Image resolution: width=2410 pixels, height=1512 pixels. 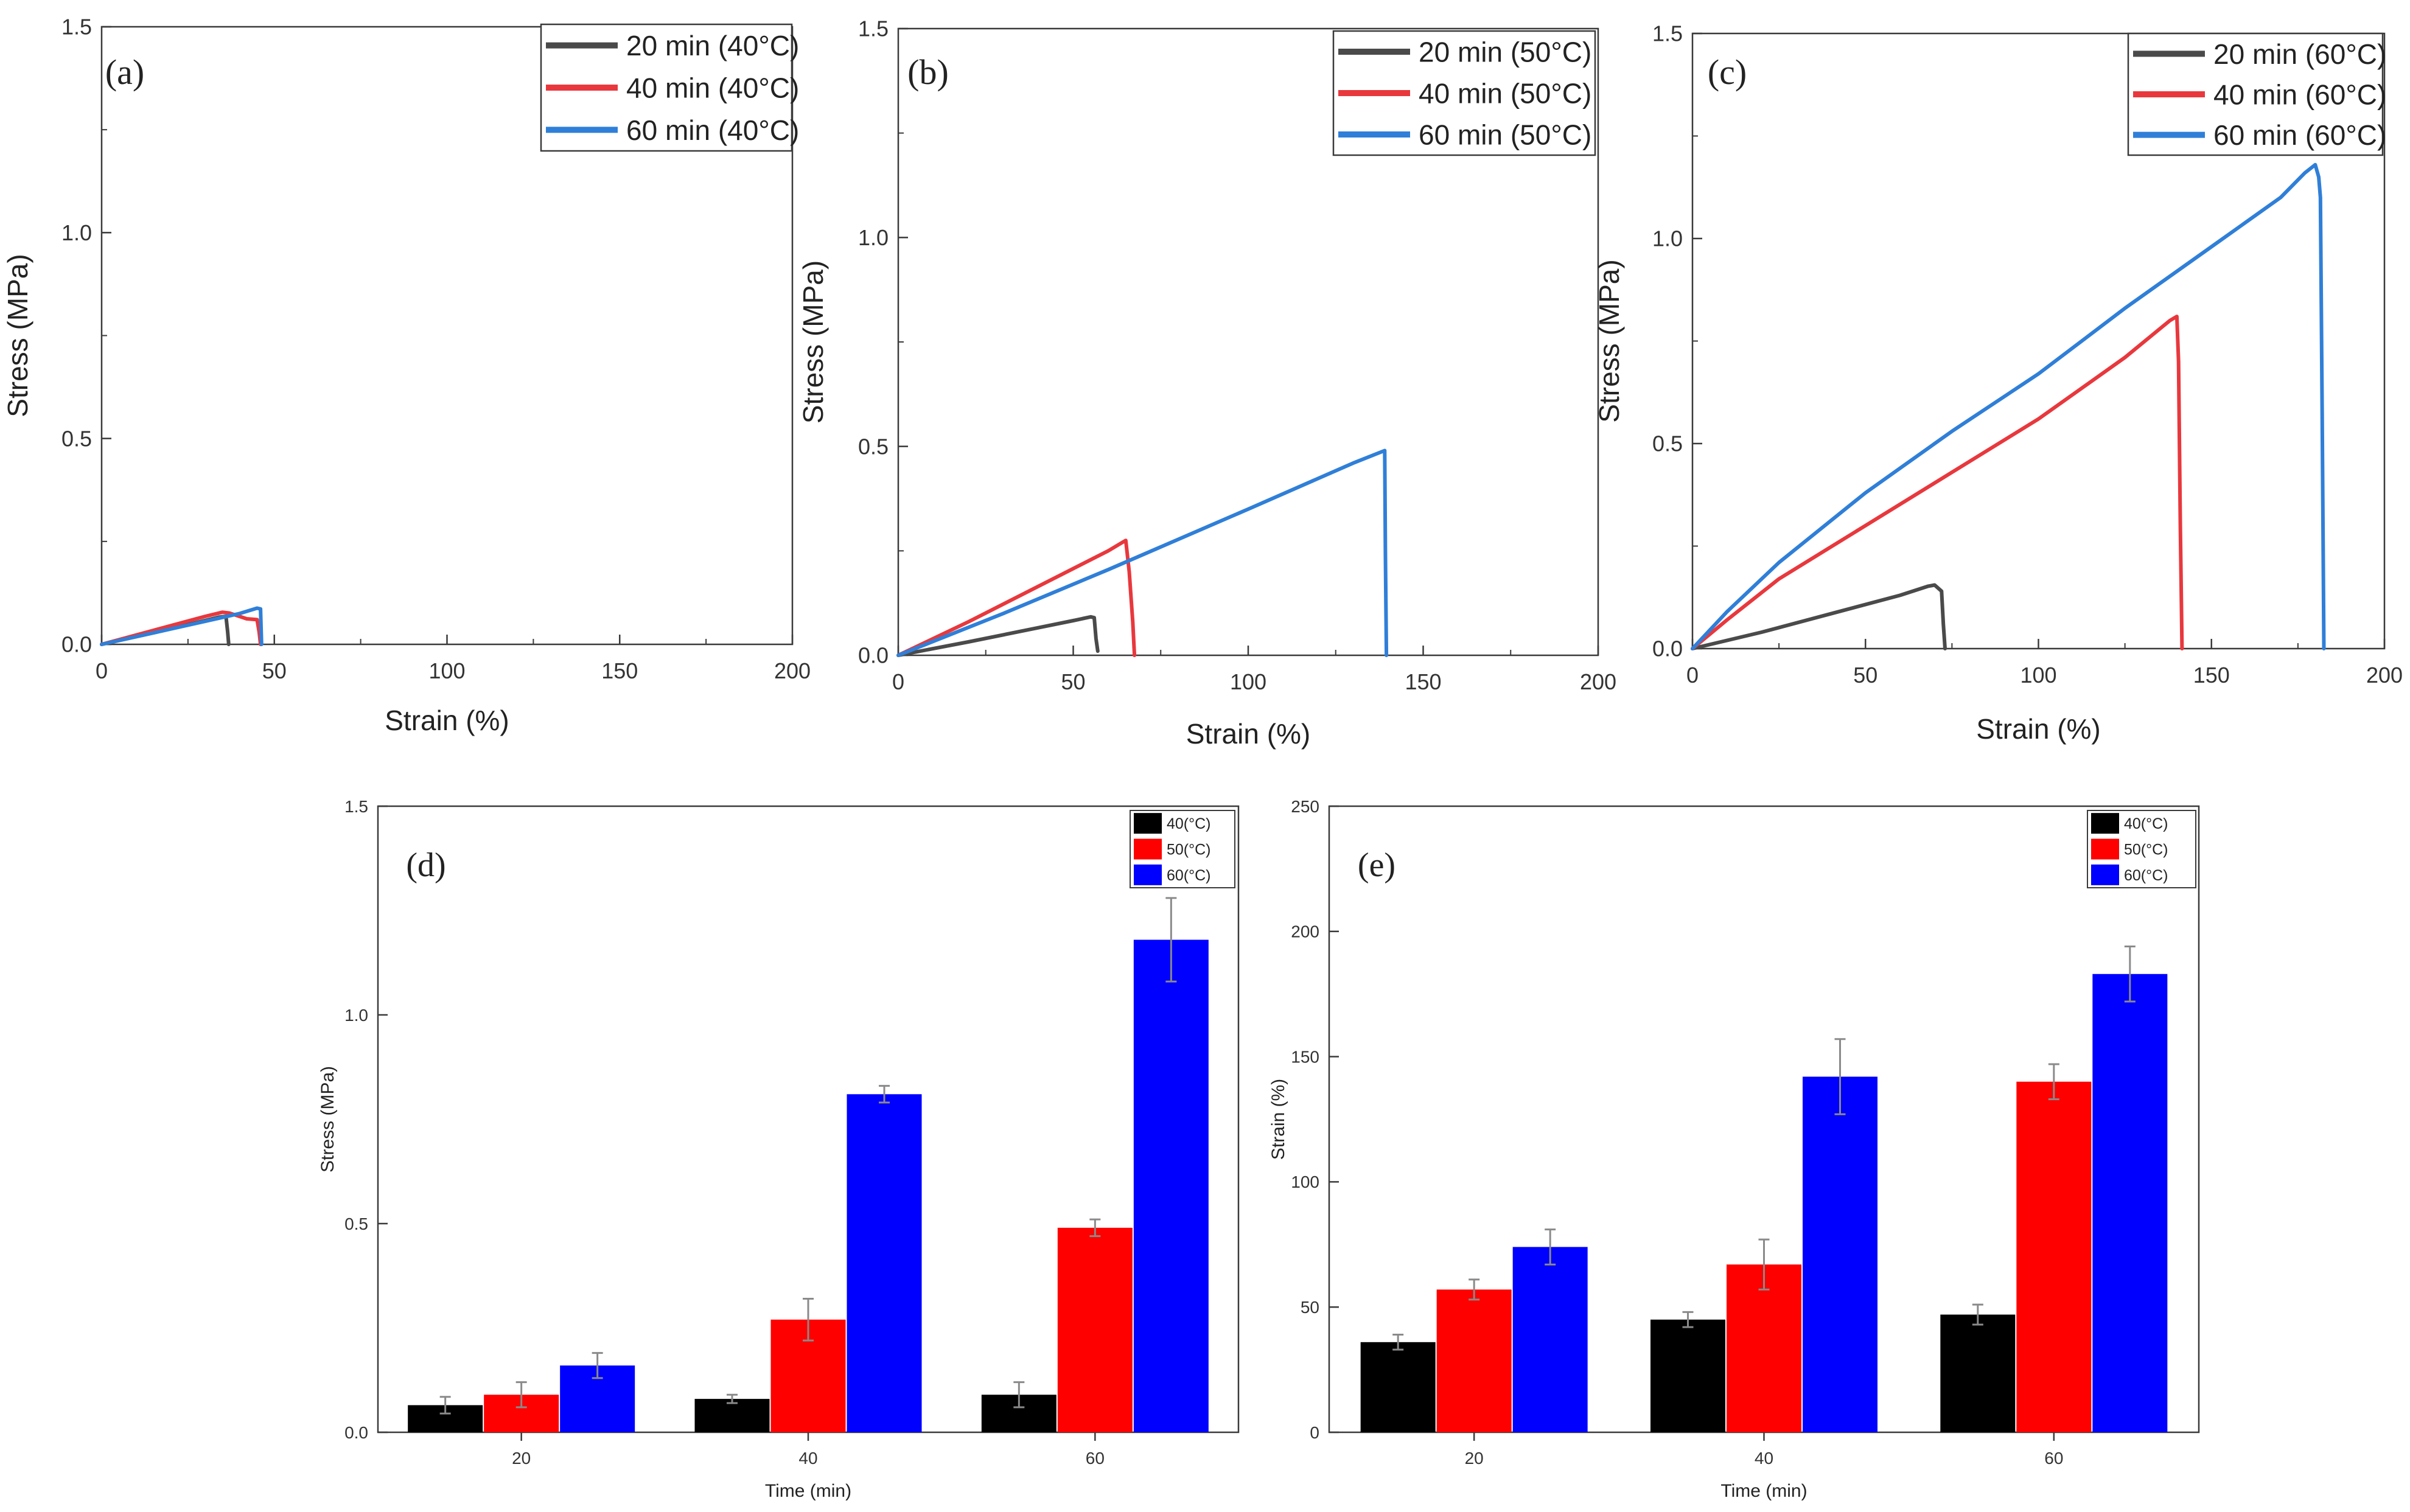 What do you see at coordinates (1464, 93) in the screenshot?
I see `legend: 20 min (50°C) 40 min (50°C) 60 min (50°C)` at bounding box center [1464, 93].